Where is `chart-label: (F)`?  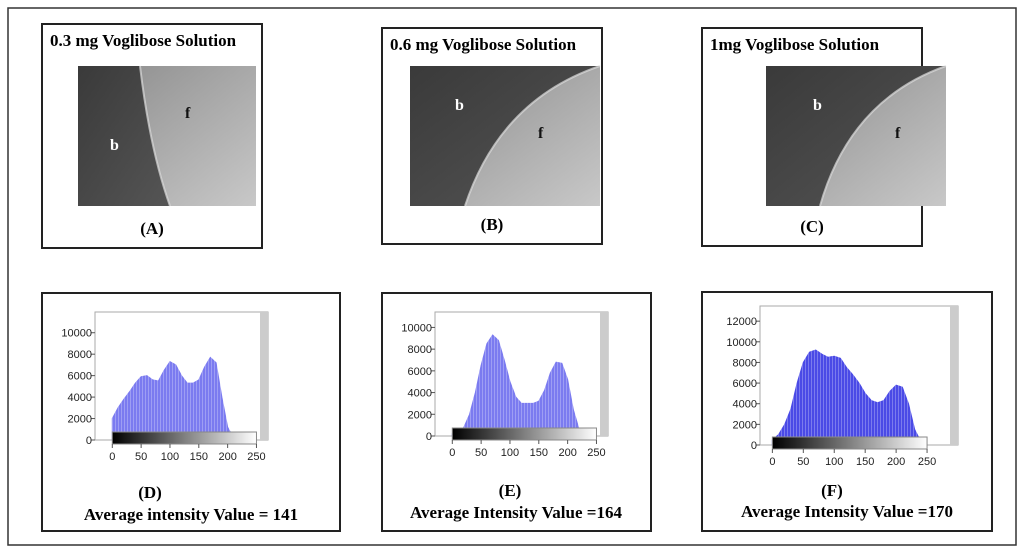 chart-label: (F) is located at coordinates (832, 490).